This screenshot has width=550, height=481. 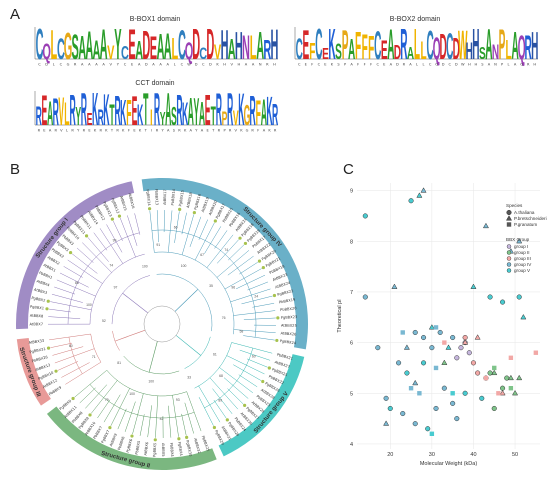 I want to click on logo-axis-residue: F, so click(x=129, y=131).